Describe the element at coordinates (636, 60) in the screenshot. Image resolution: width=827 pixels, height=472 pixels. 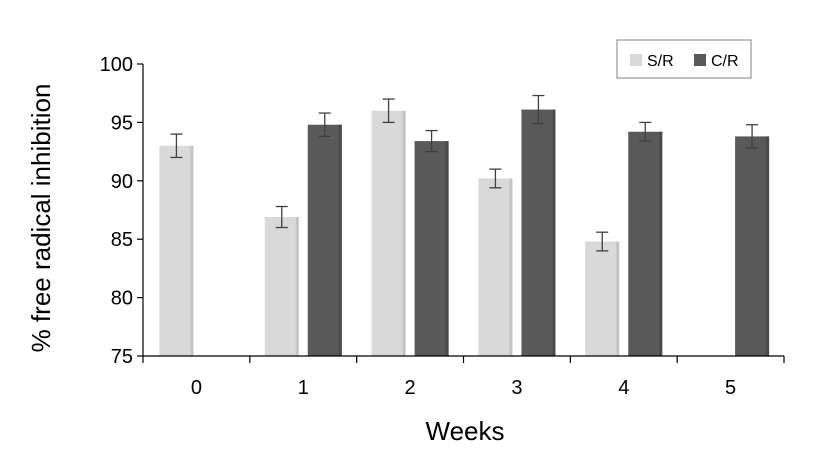
I see `legend-swatch-sr` at that location.